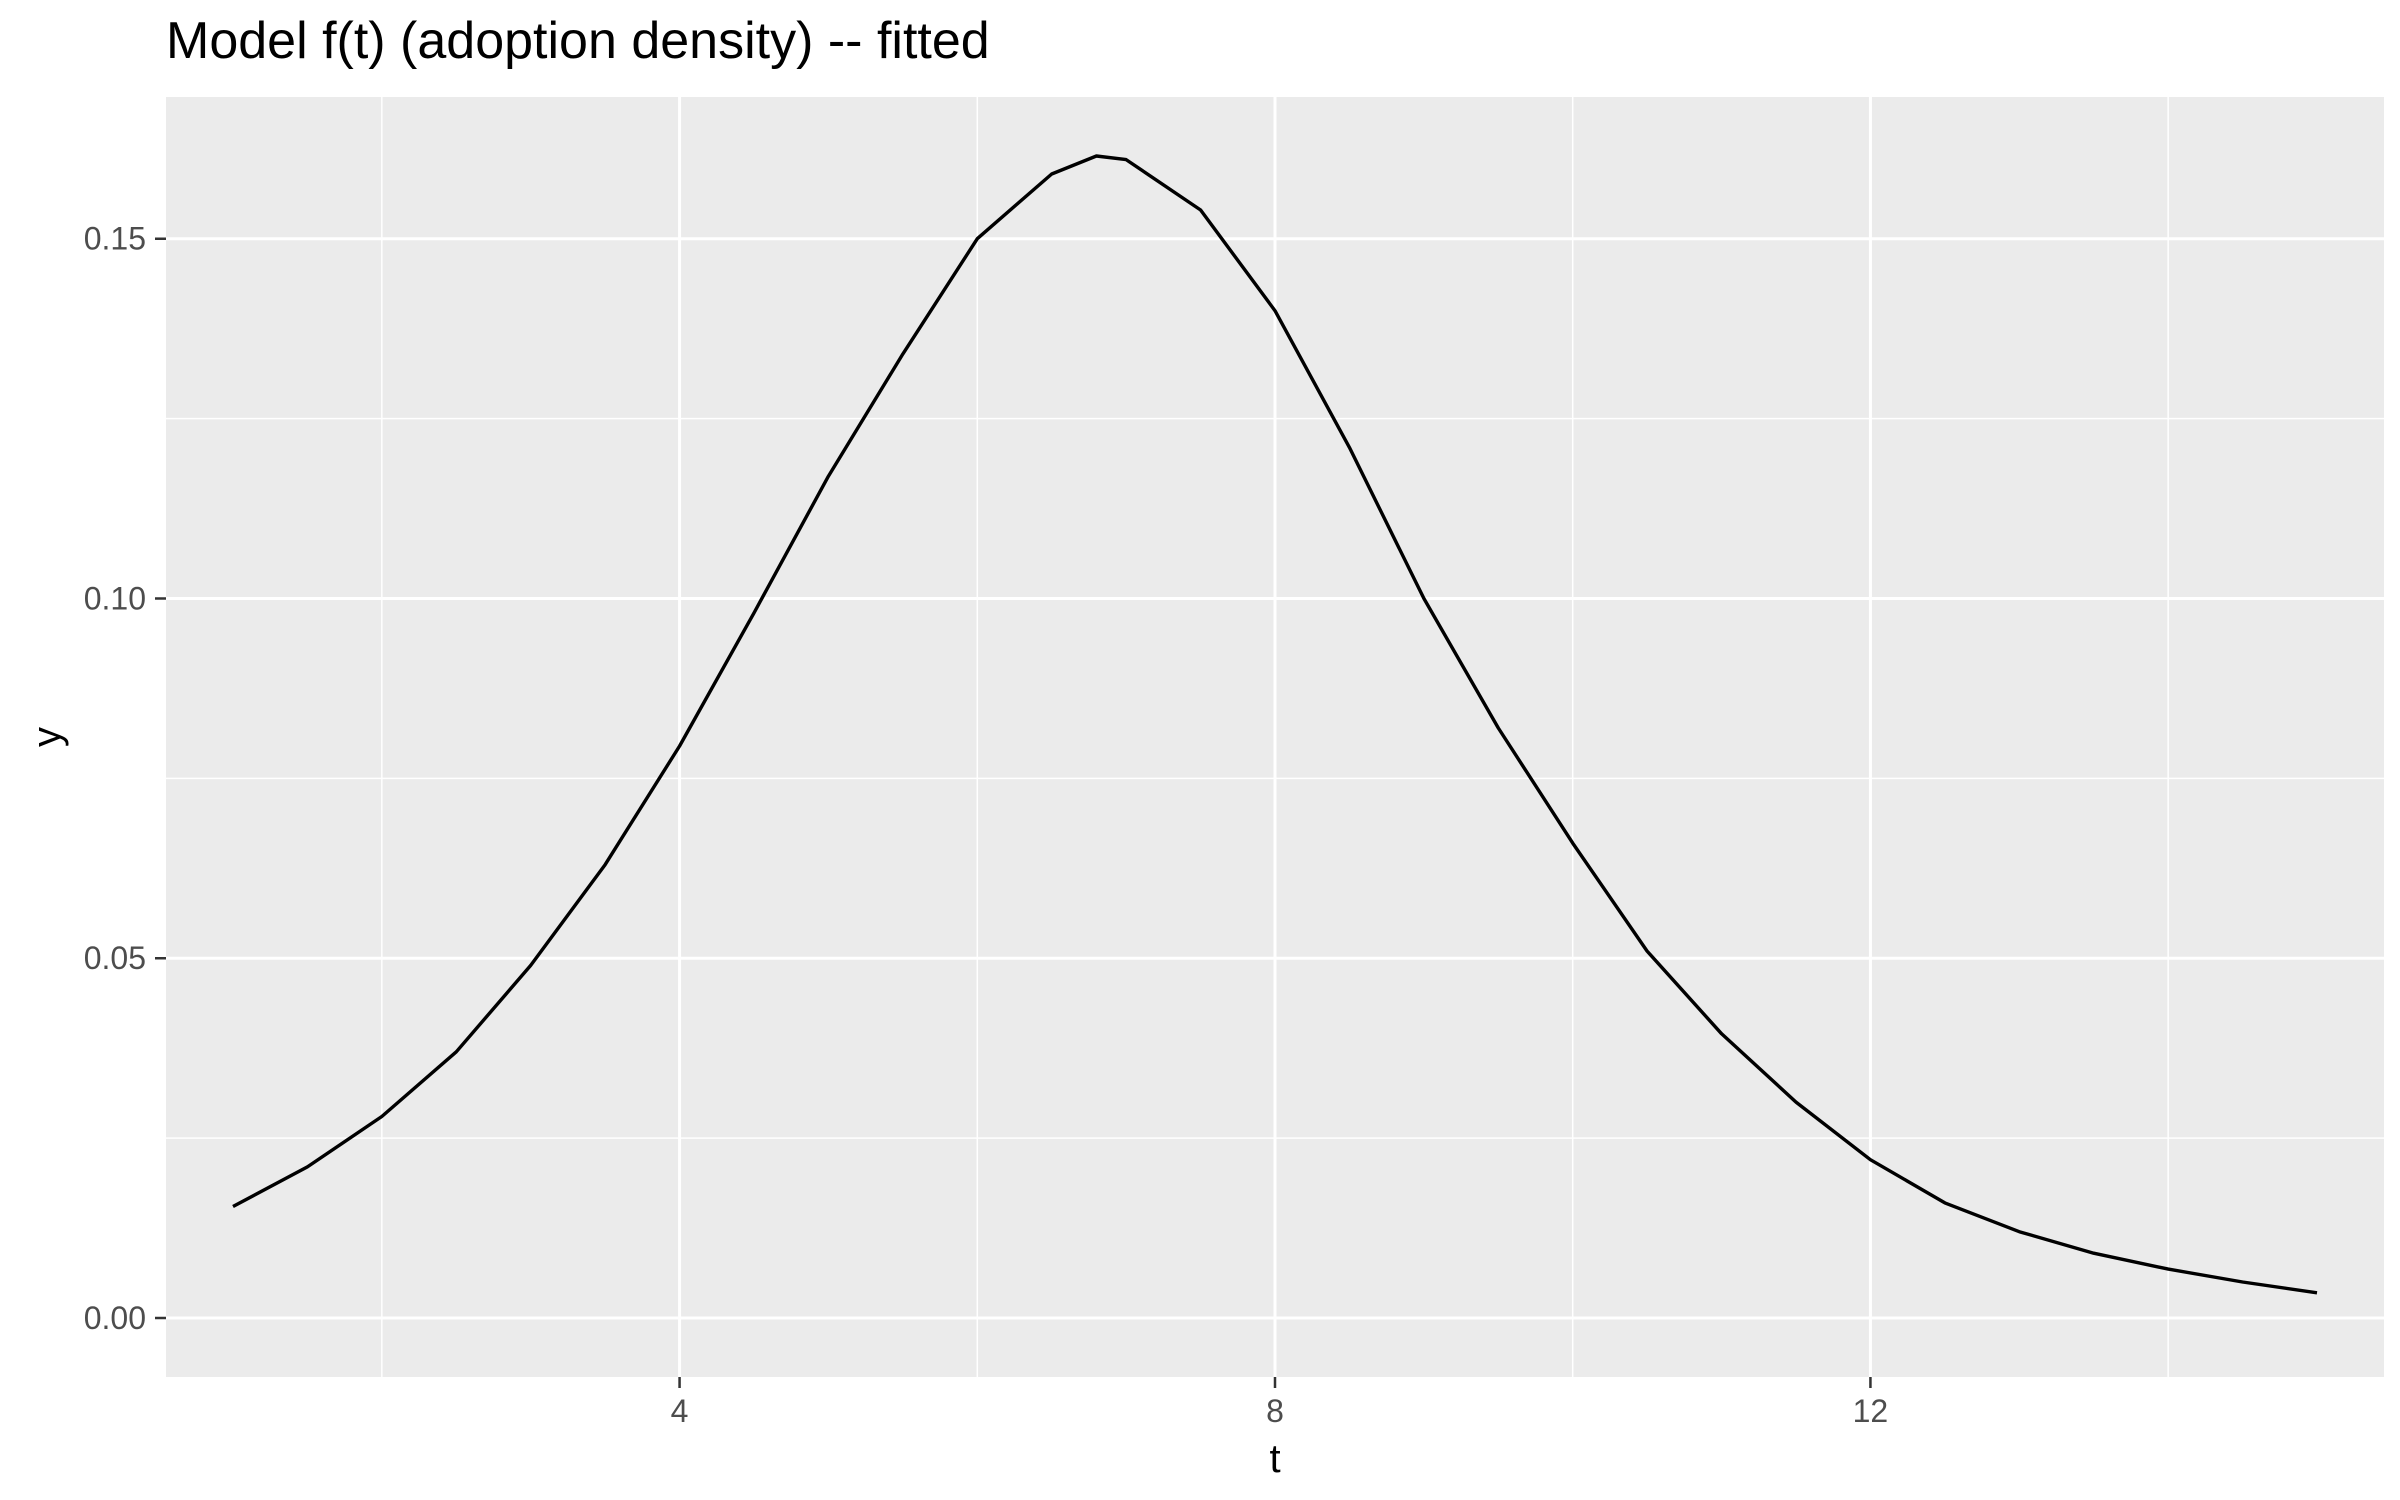 The height and width of the screenshot is (1500, 2400). I want to click on x-tick-labels: 4 8 12, so click(1280, 1411).